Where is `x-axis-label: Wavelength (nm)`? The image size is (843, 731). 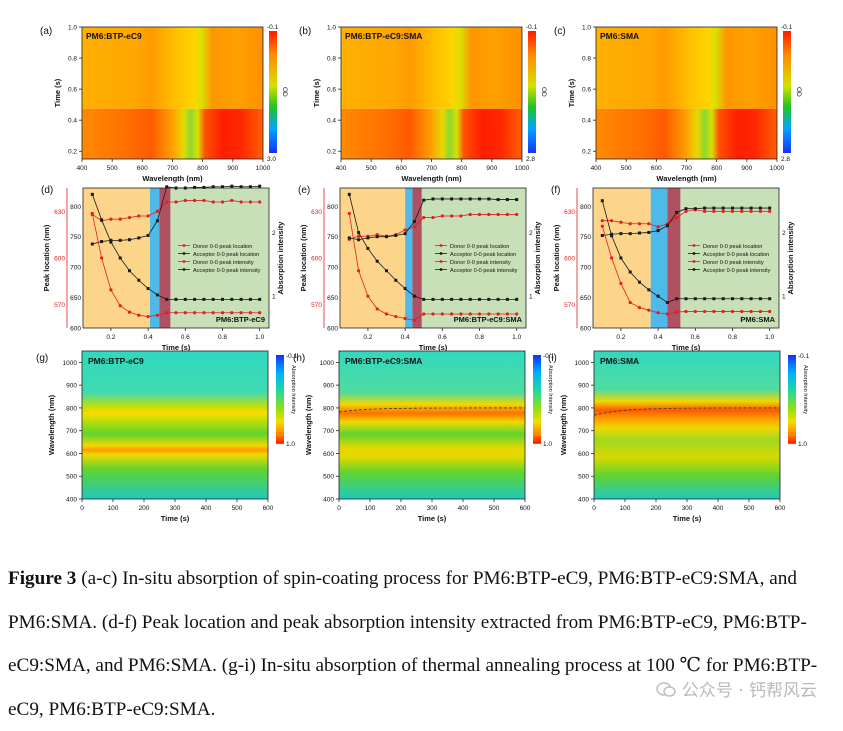
x-axis-label: Wavelength (nm) is located at coordinates (686, 178).